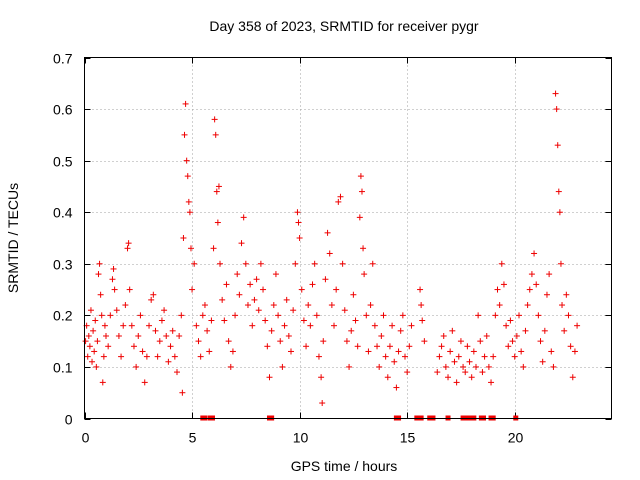 Image resolution: width=640 pixels, height=480 pixels. Describe the element at coordinates (69, 420) in the screenshot. I see `y-tick-label: 0` at that location.